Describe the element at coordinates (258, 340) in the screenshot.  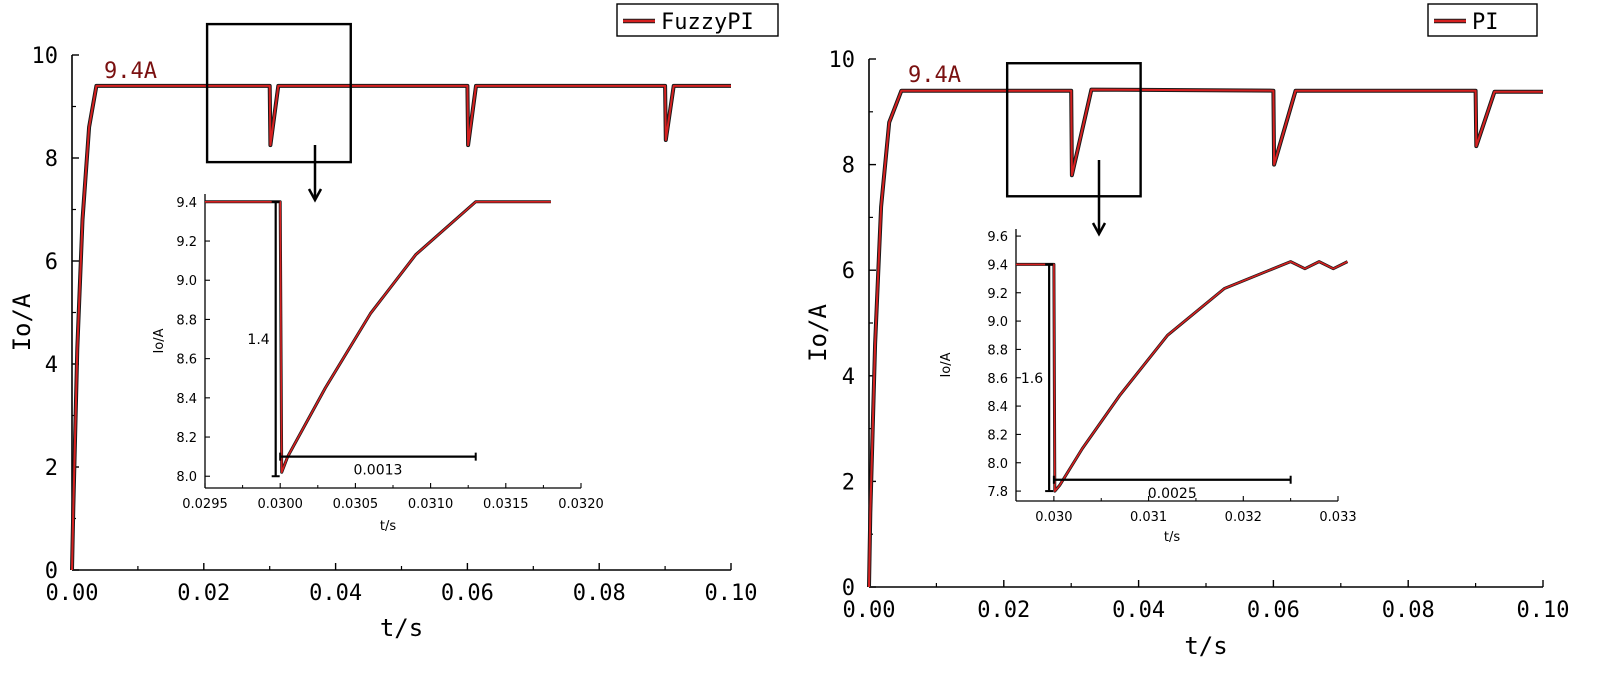
I see `drop-label: 1.4` at that location.